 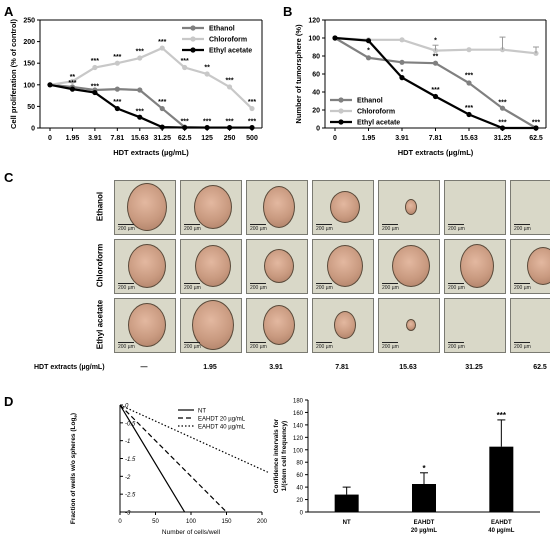 What do you see at coordinates (316, 57) in the screenshot?
I see `y-tick-label: 80` at bounding box center [316, 57].